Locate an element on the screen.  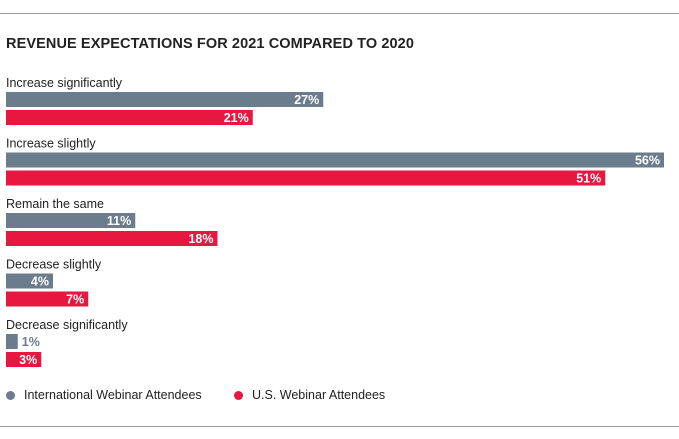
bar-us-remain-the-same is located at coordinates (112, 238).